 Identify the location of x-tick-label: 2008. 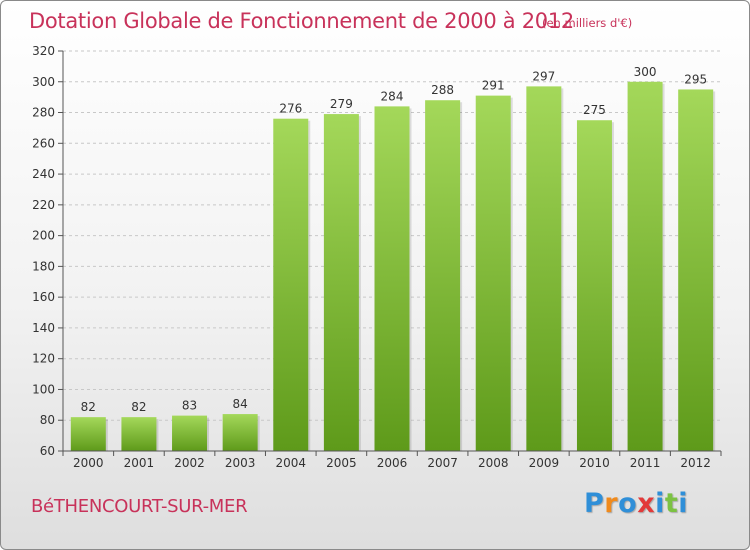
(493, 463).